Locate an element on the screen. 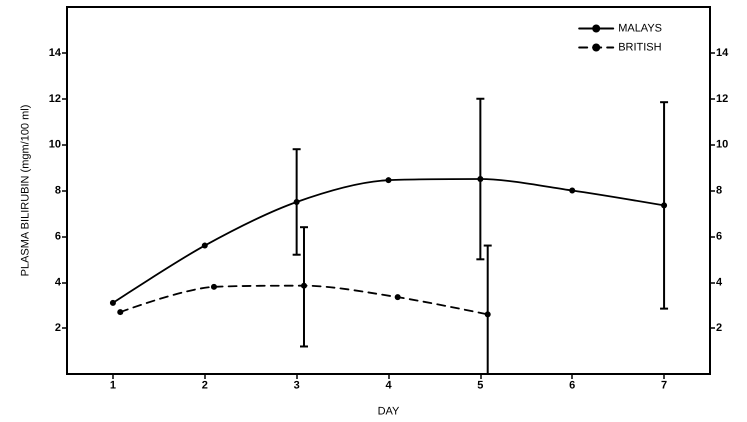  y2-tick-label: 12 is located at coordinates (722, 98).